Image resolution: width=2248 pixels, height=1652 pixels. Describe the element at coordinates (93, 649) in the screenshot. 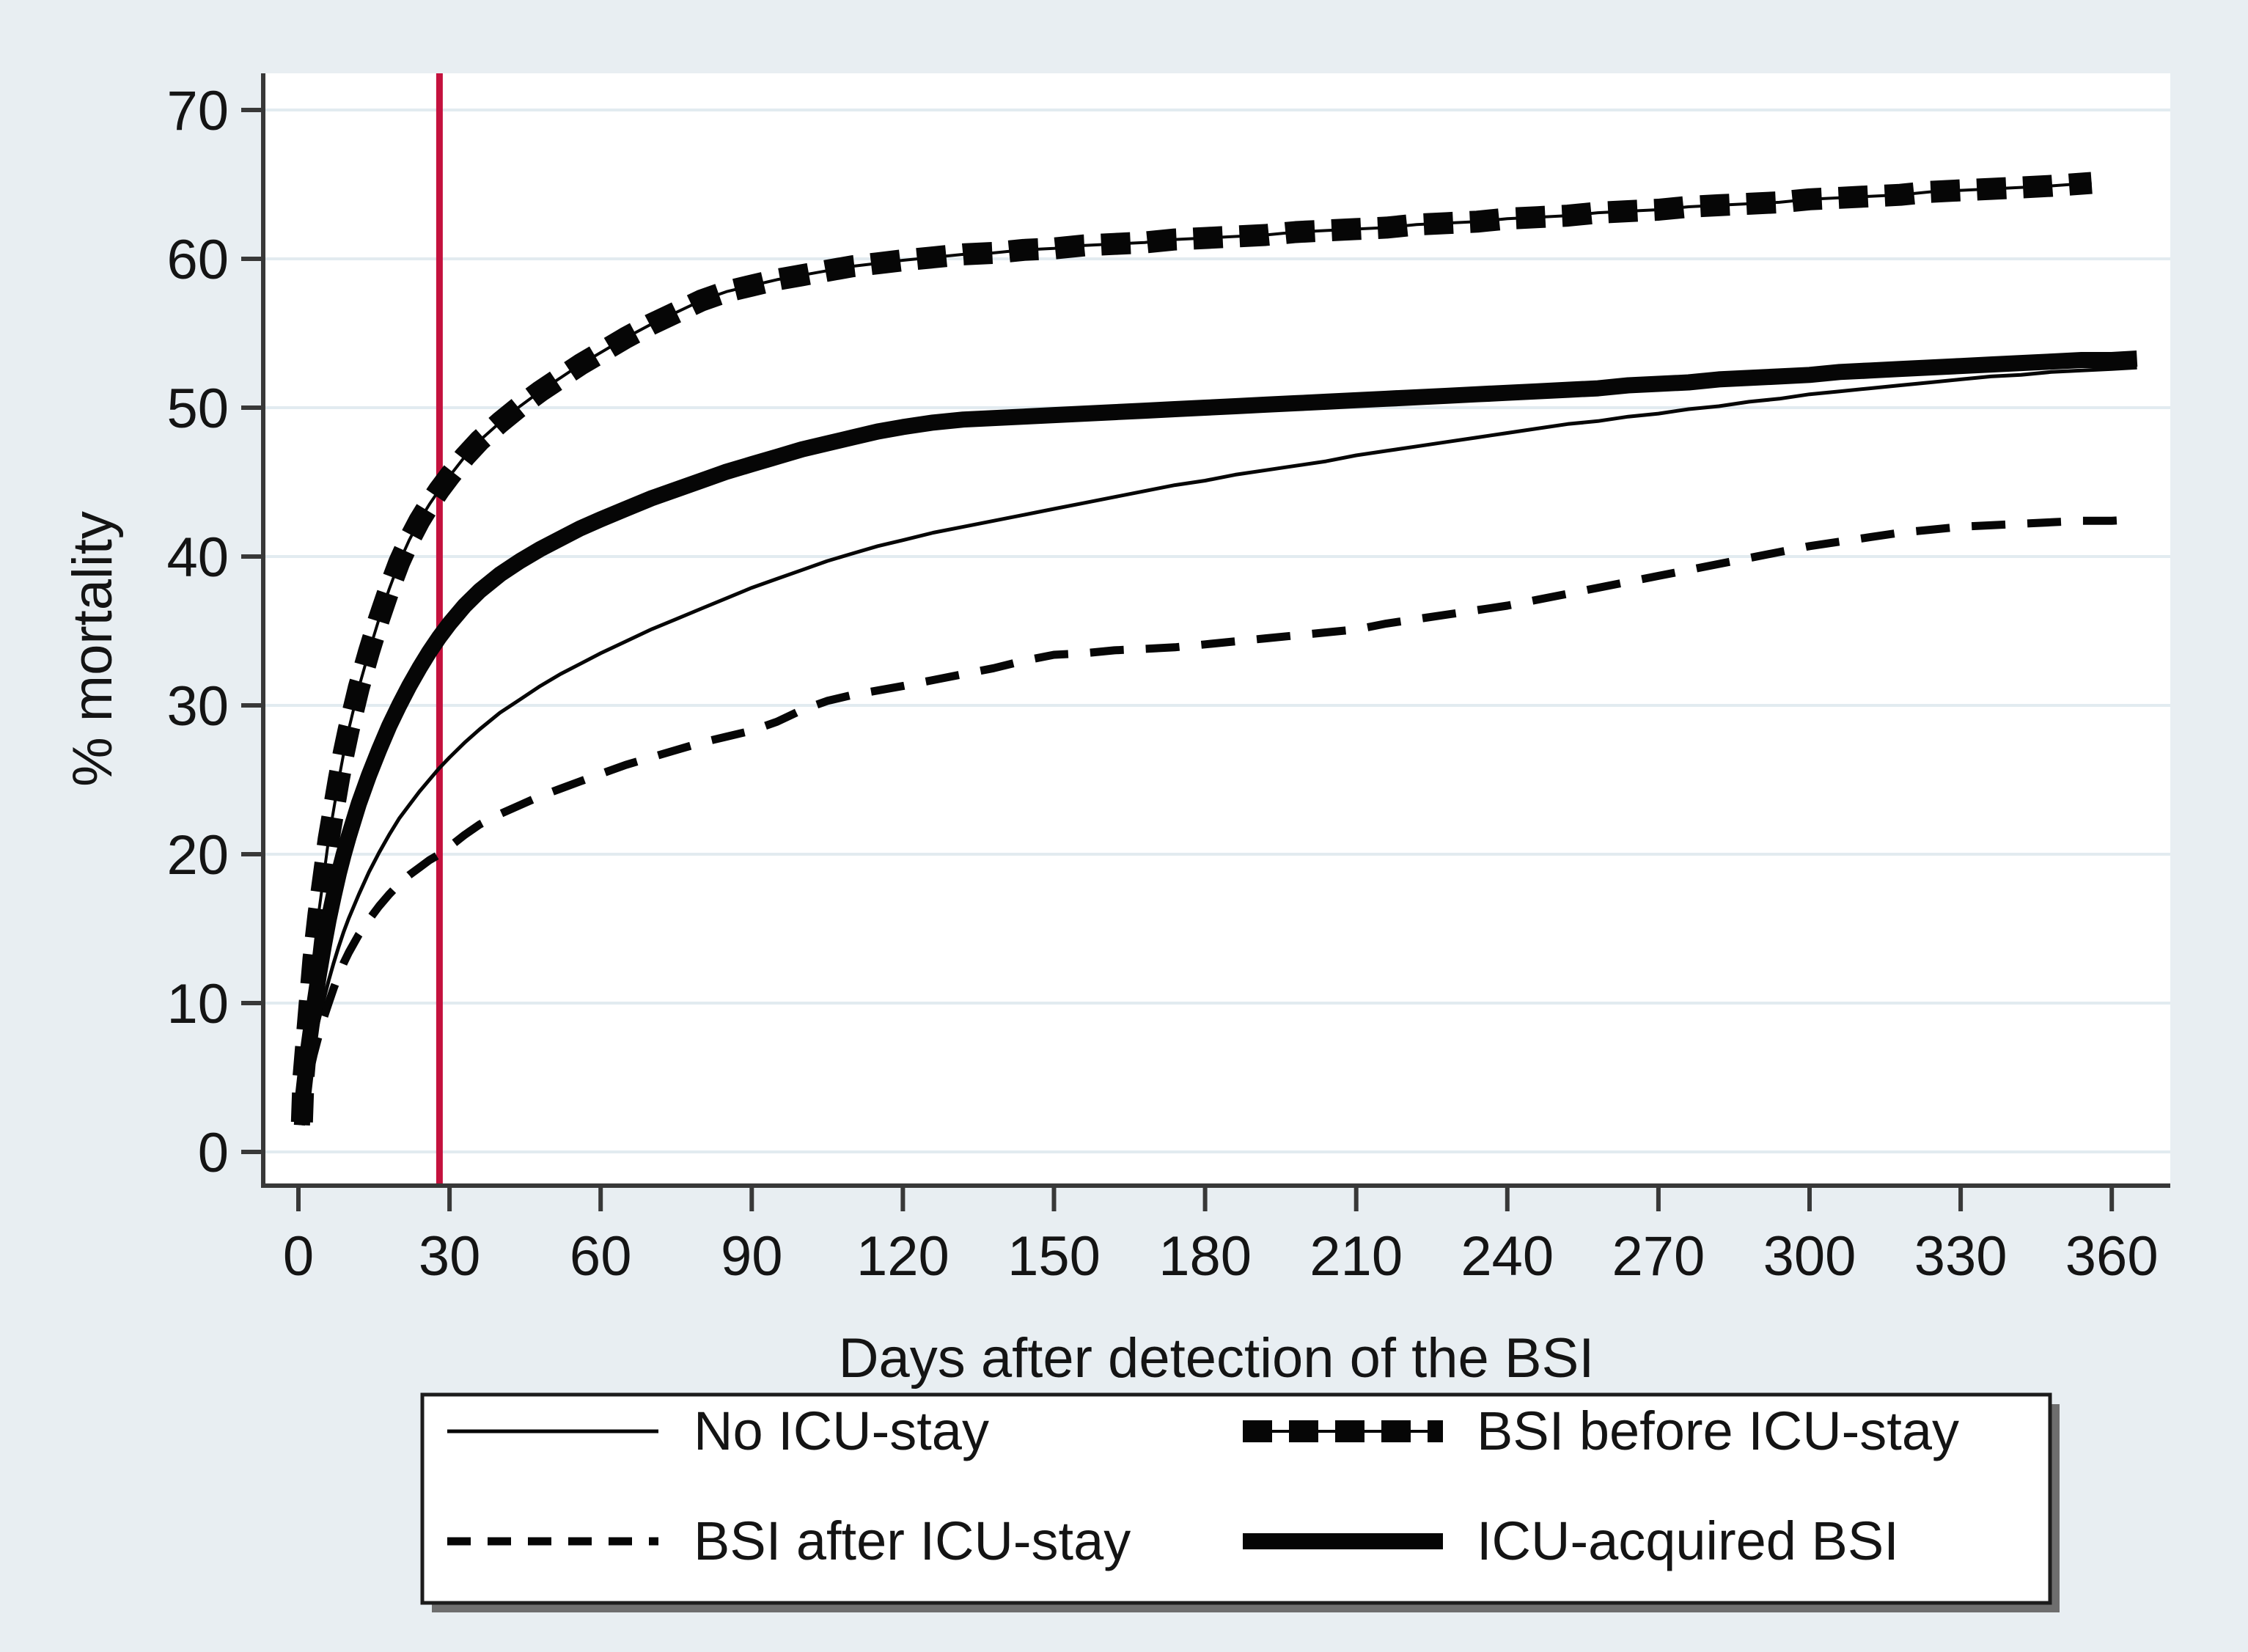

I see `y-axis-title: % mortality` at that location.